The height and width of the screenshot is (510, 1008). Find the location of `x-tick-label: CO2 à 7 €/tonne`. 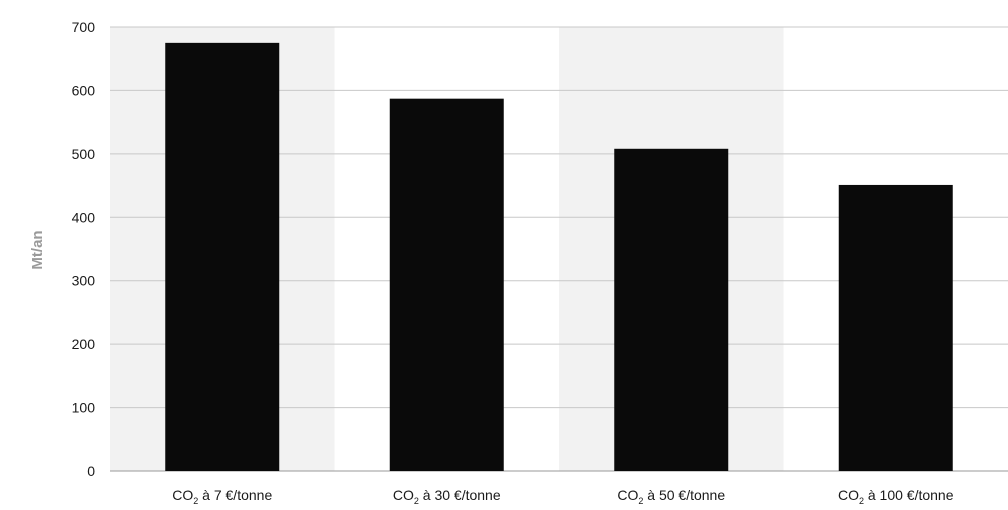

x-tick-label: CO2 à 7 €/tonne is located at coordinates (222, 496).